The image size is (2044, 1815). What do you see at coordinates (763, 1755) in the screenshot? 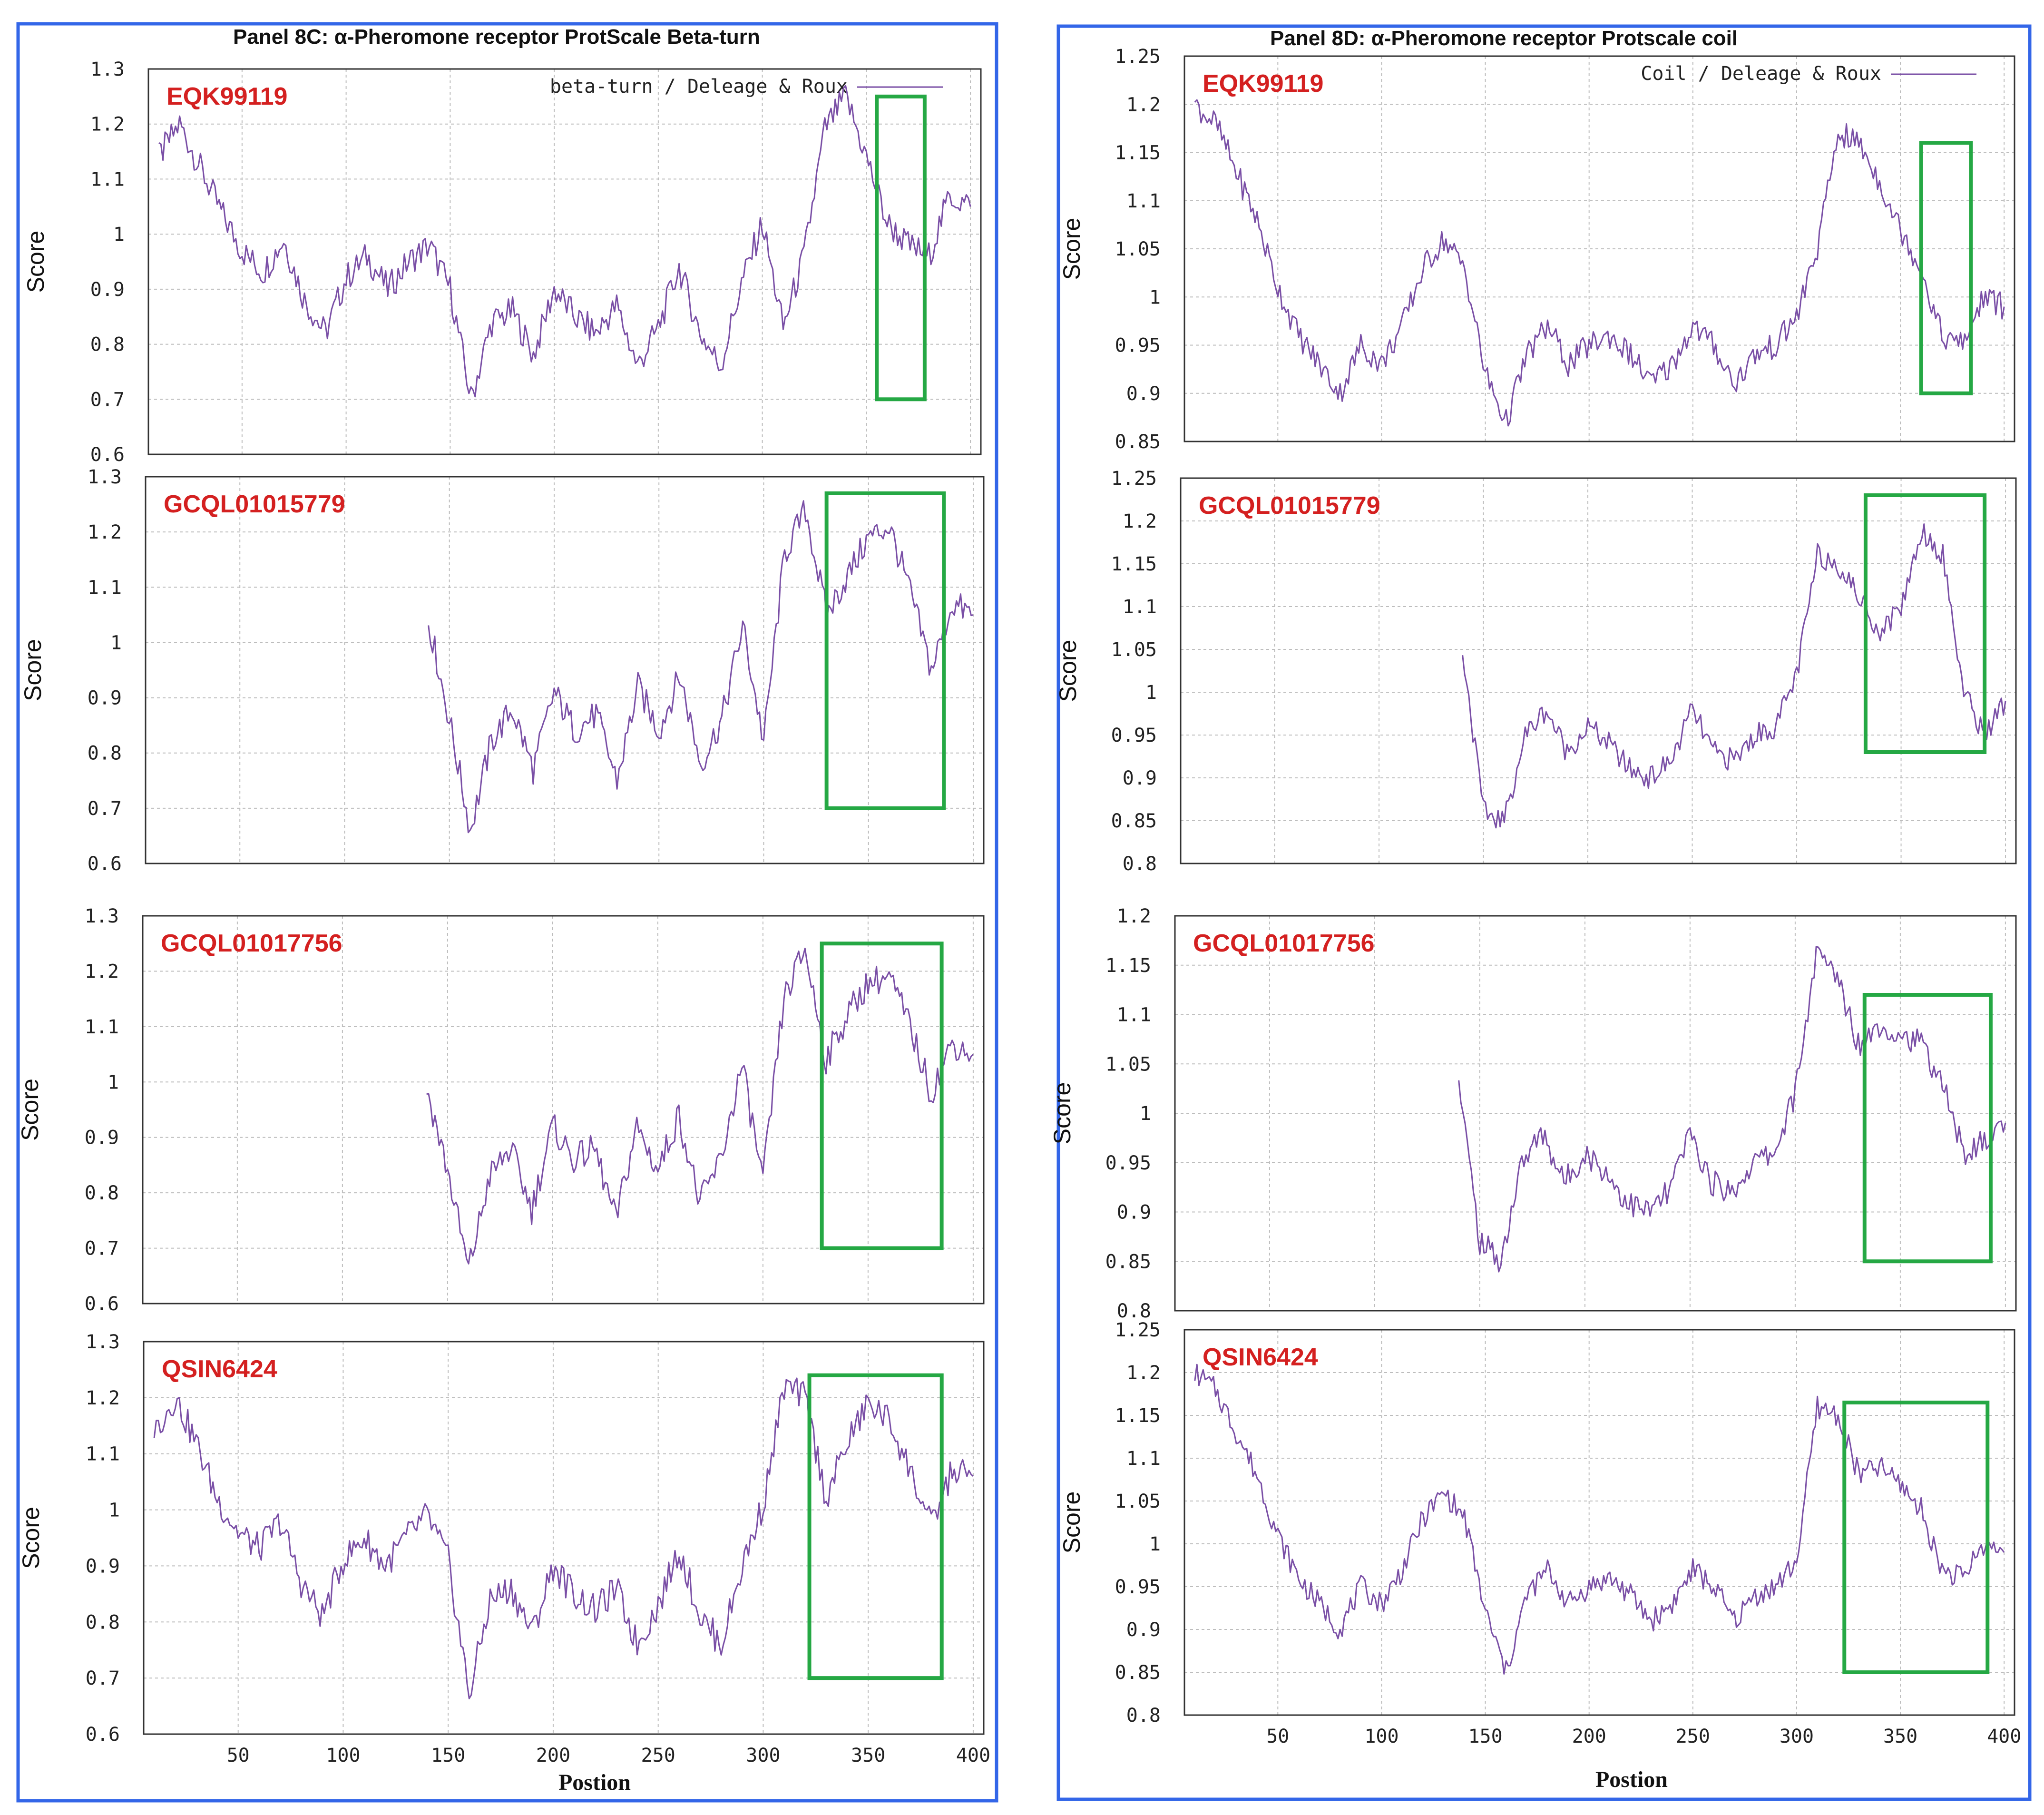
I see `x-tick-label: 300` at bounding box center [763, 1755].